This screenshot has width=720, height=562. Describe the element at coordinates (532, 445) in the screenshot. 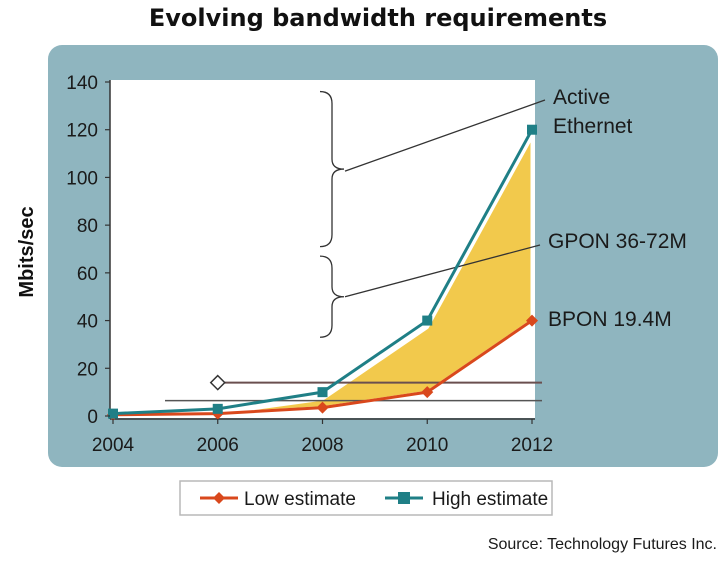

I see `x-tick-label: 2012` at that location.